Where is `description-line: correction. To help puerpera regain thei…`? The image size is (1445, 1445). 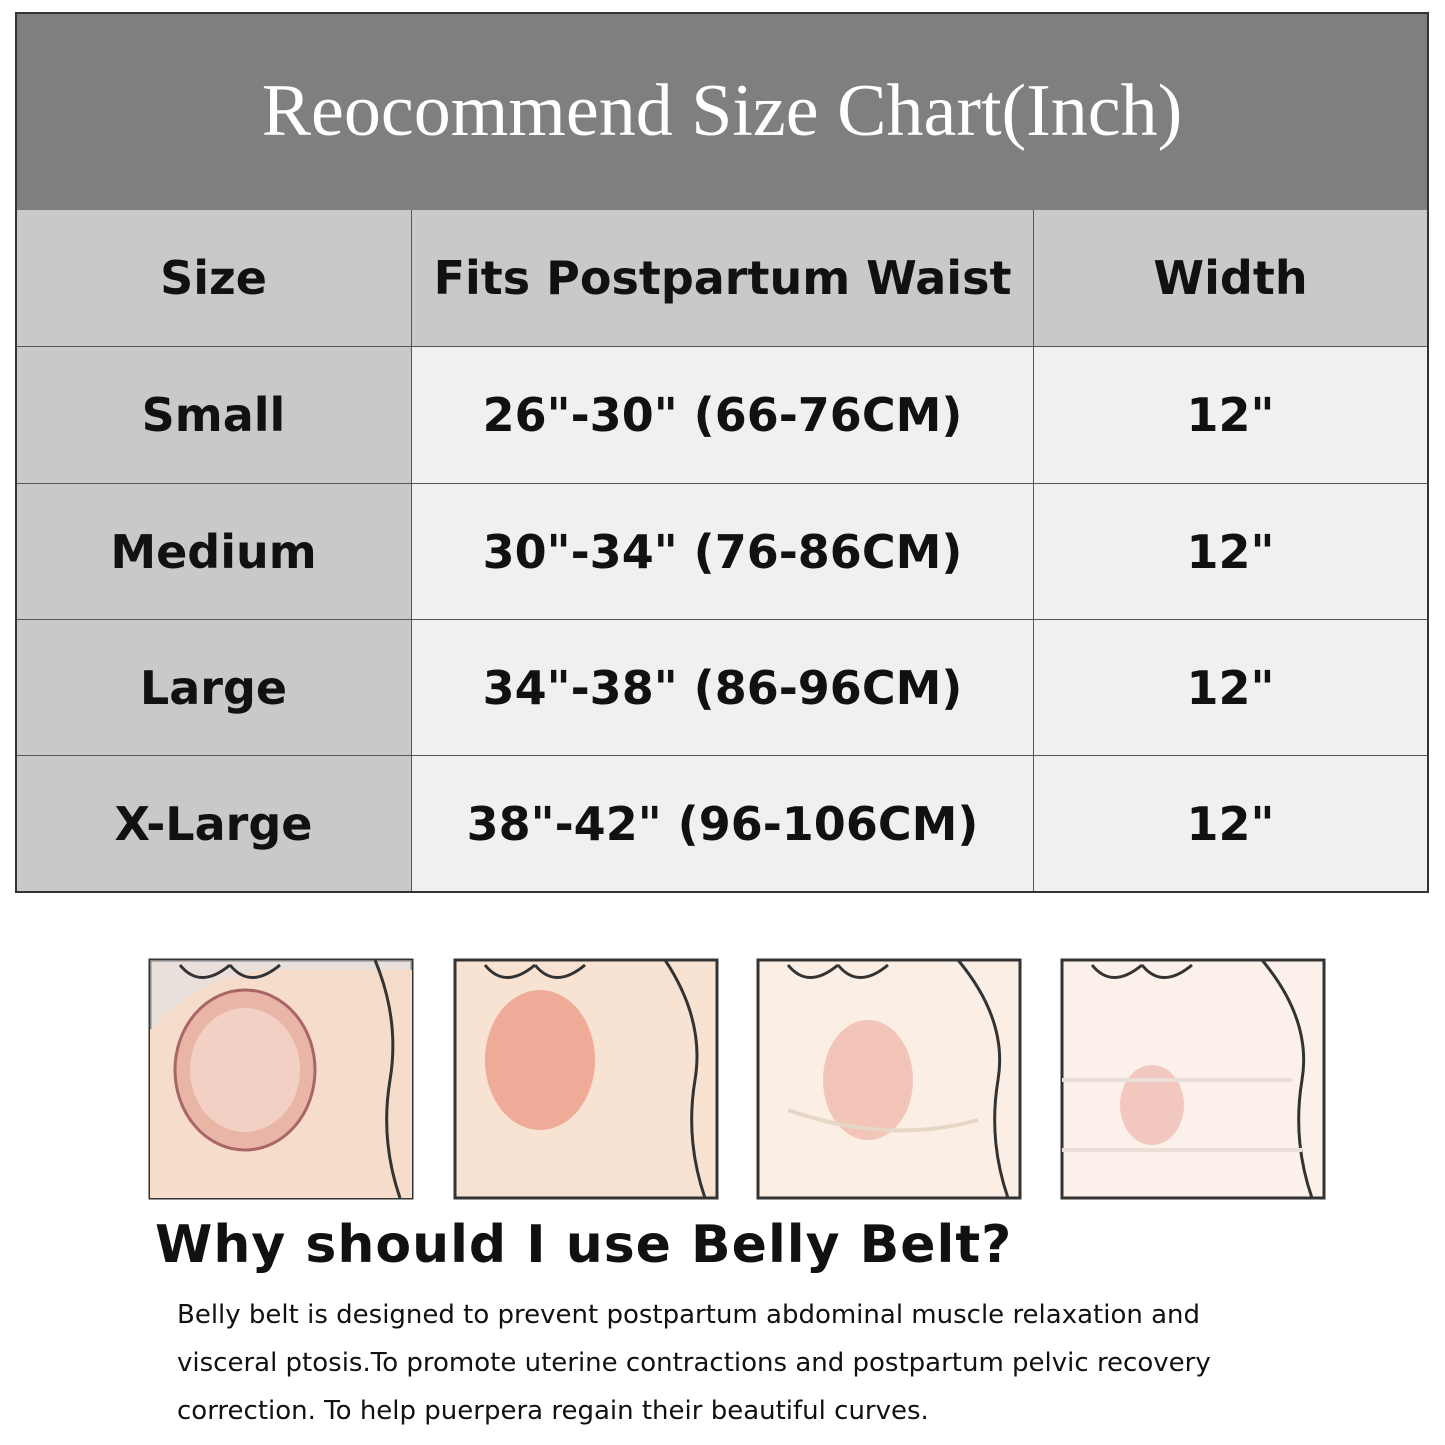 description-line: correction. To help puerpera regain thei… is located at coordinates (553, 1411).